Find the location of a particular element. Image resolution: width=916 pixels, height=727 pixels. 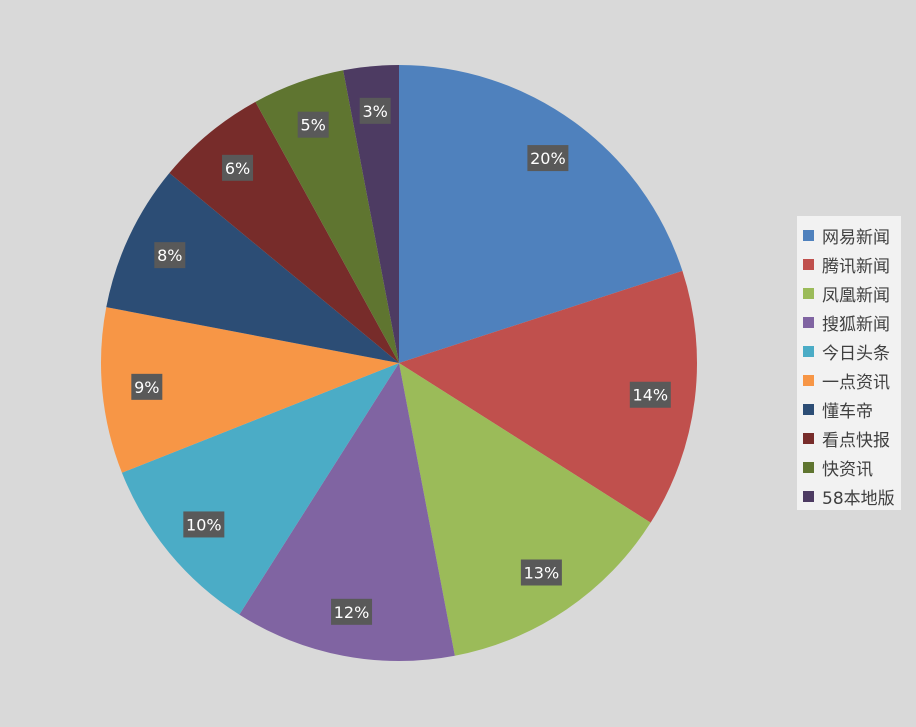

data-label-6: 9% is located at coordinates (147, 386).